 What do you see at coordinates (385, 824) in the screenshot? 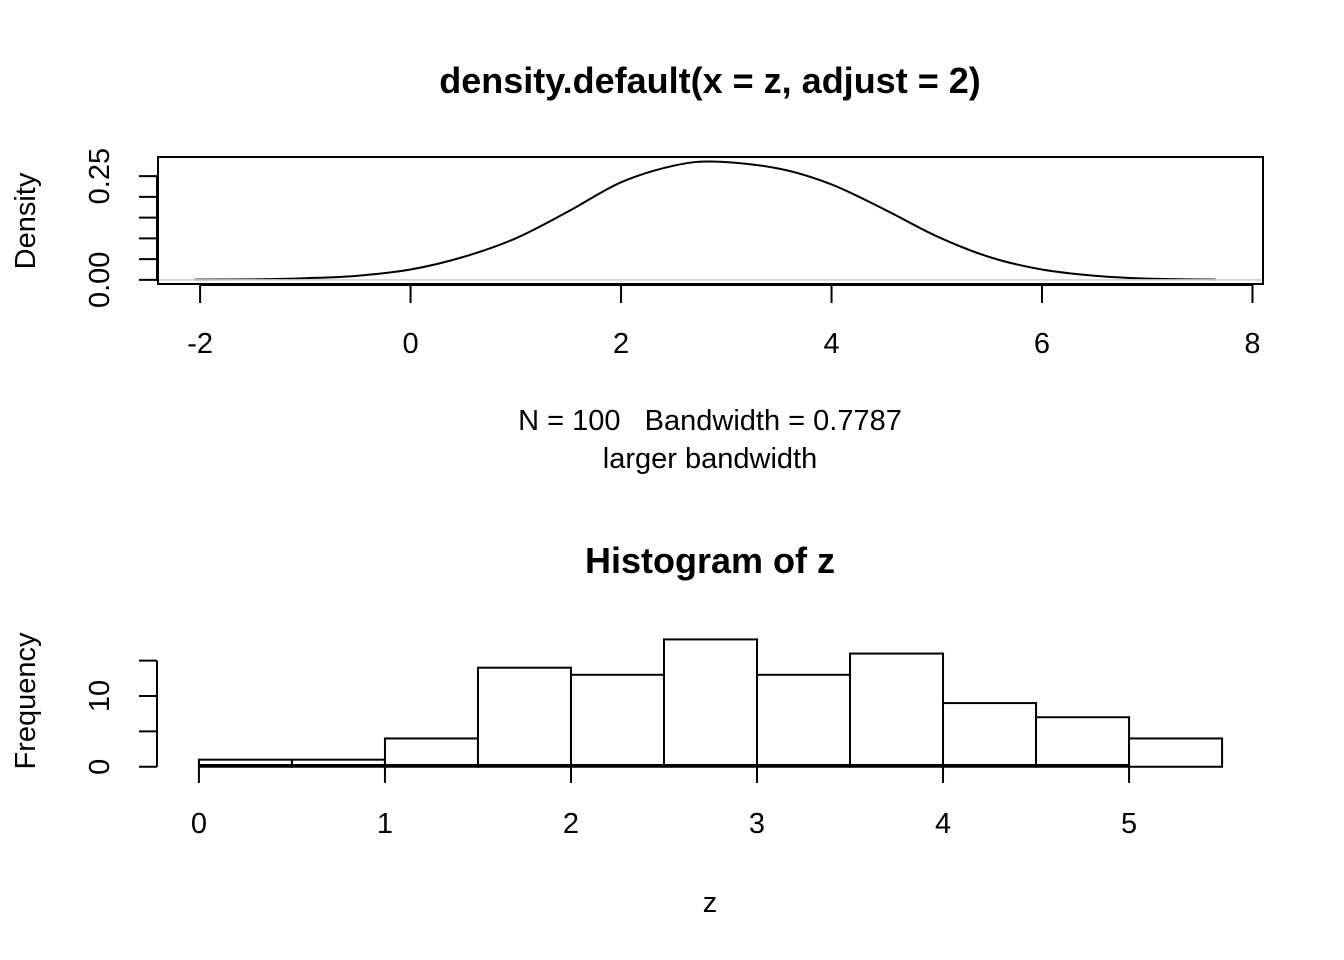
I see `histogram-x-tick-label: 1` at bounding box center [385, 824].